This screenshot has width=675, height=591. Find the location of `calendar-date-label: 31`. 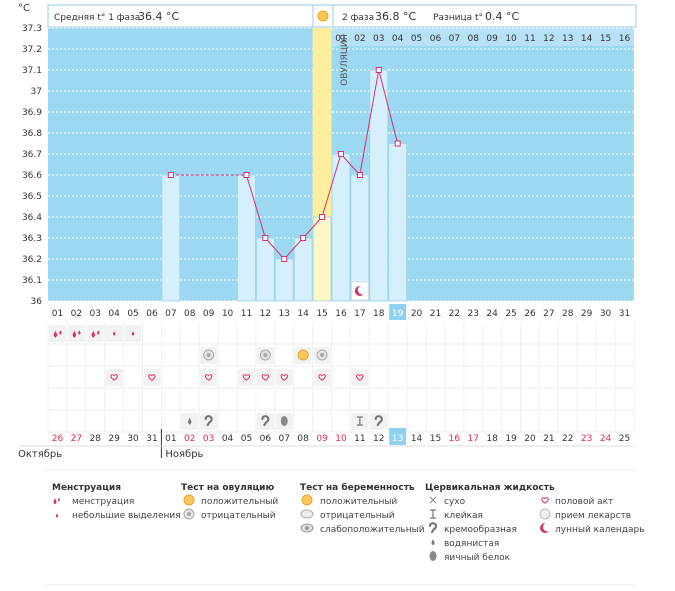

calendar-date-label: 31 is located at coordinates (151, 439).